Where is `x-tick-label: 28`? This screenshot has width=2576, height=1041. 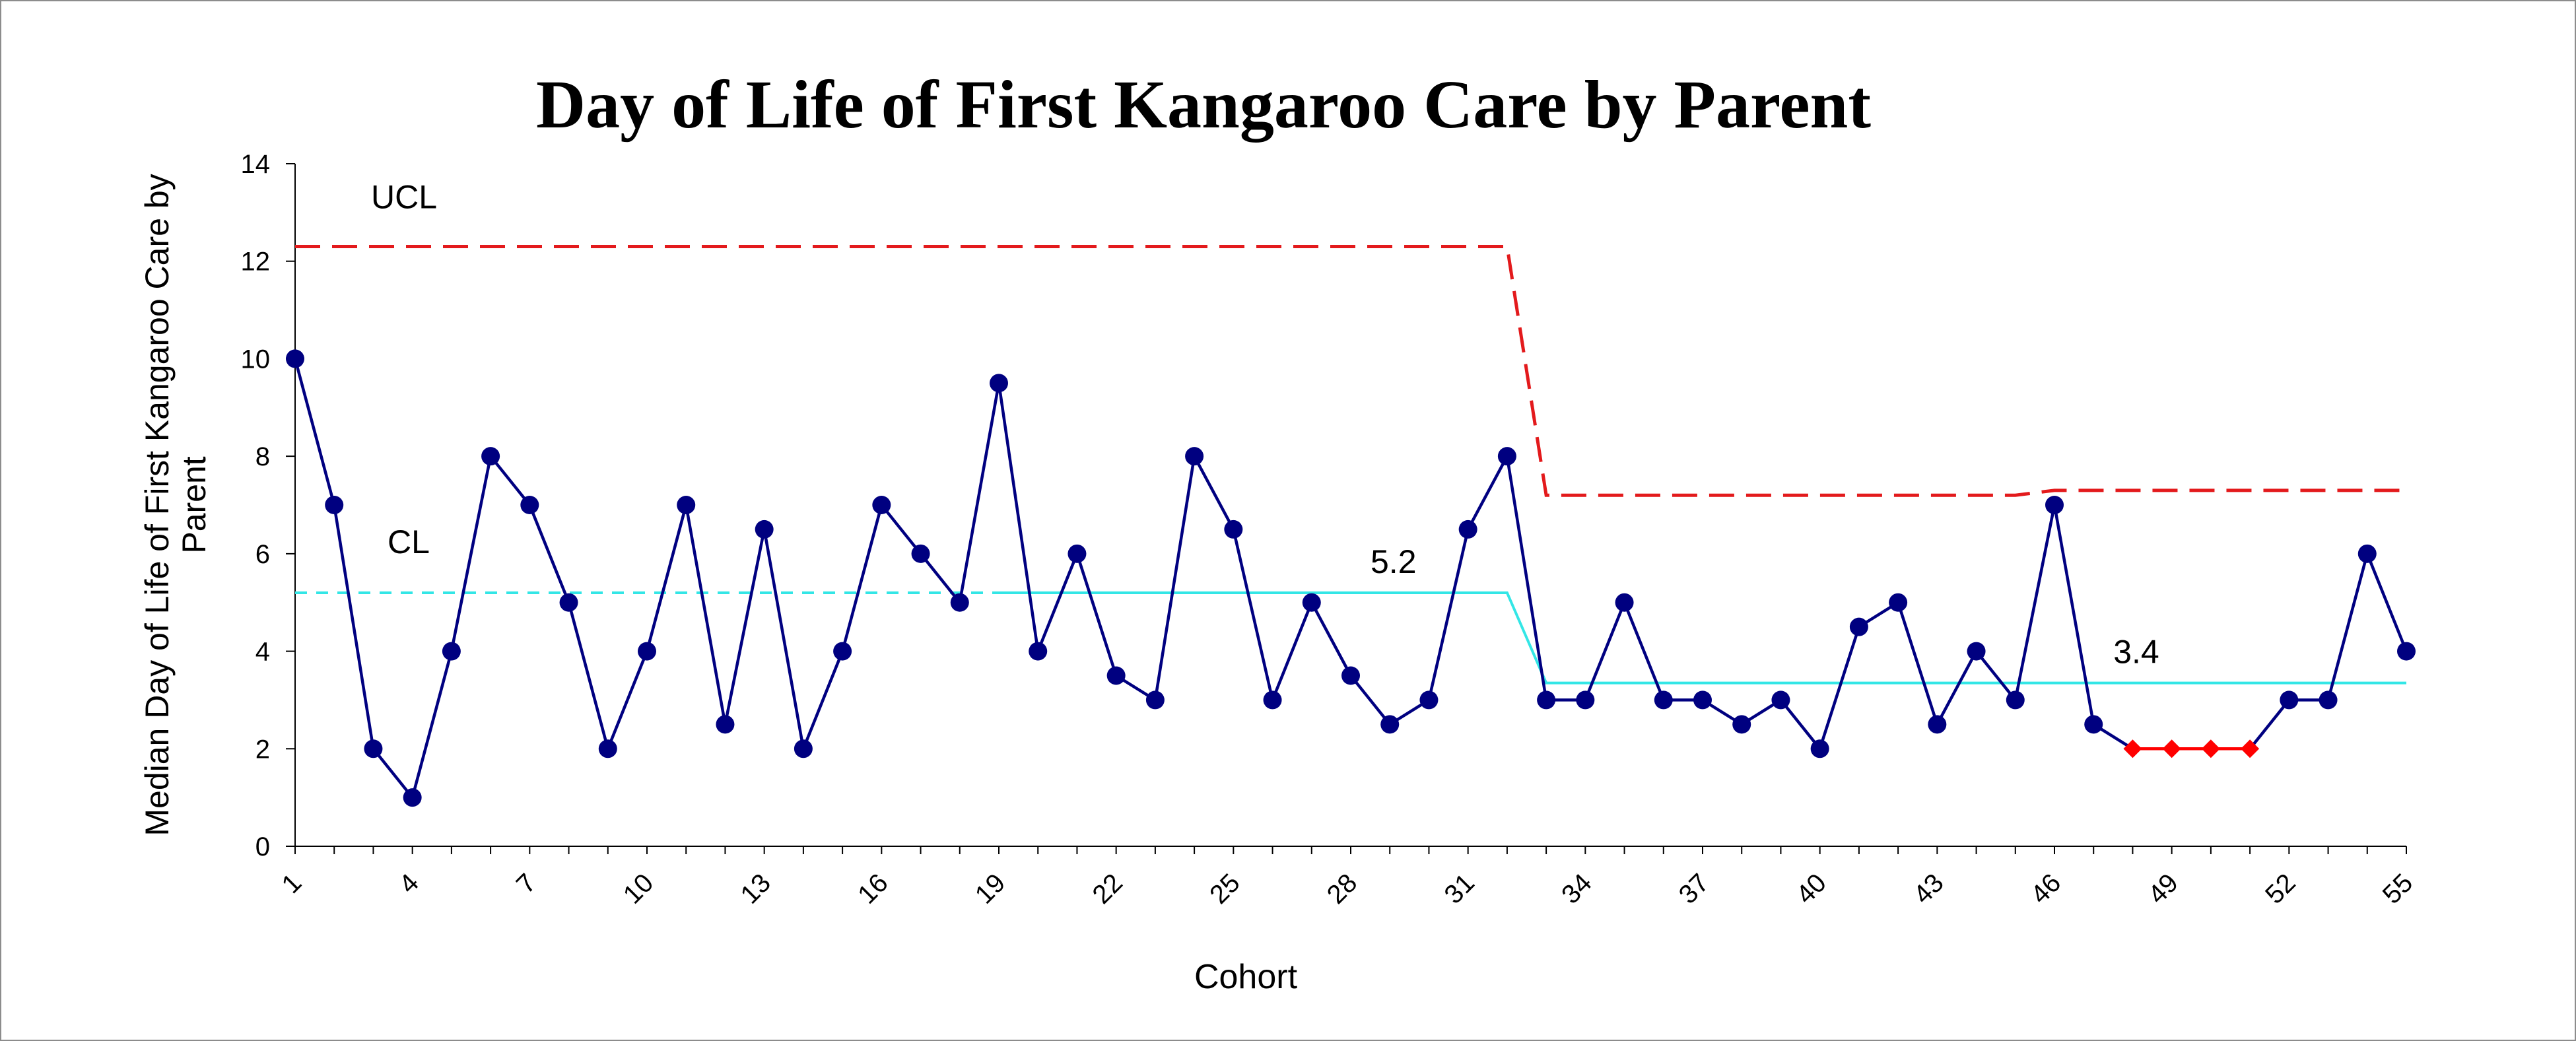 x-tick-label: 28 is located at coordinates (1343, 889).